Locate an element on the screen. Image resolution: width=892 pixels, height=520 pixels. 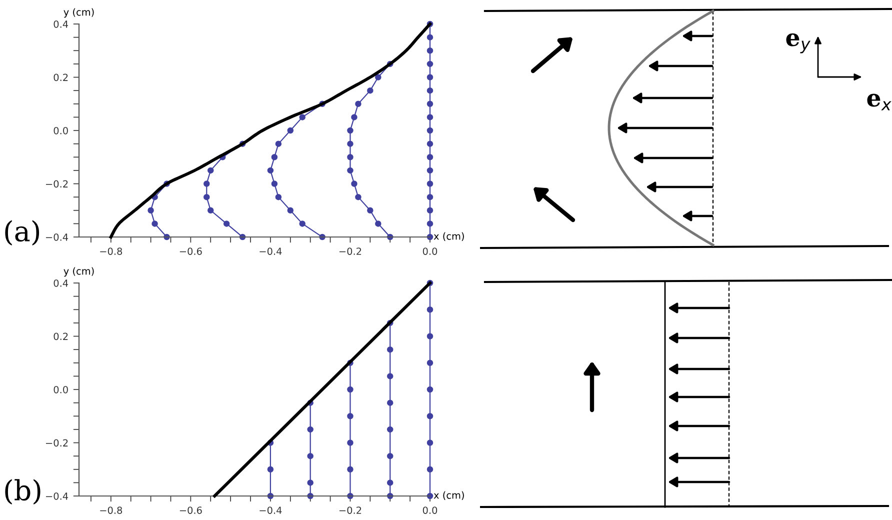
text: (a) is located at coordinates (22, 233).